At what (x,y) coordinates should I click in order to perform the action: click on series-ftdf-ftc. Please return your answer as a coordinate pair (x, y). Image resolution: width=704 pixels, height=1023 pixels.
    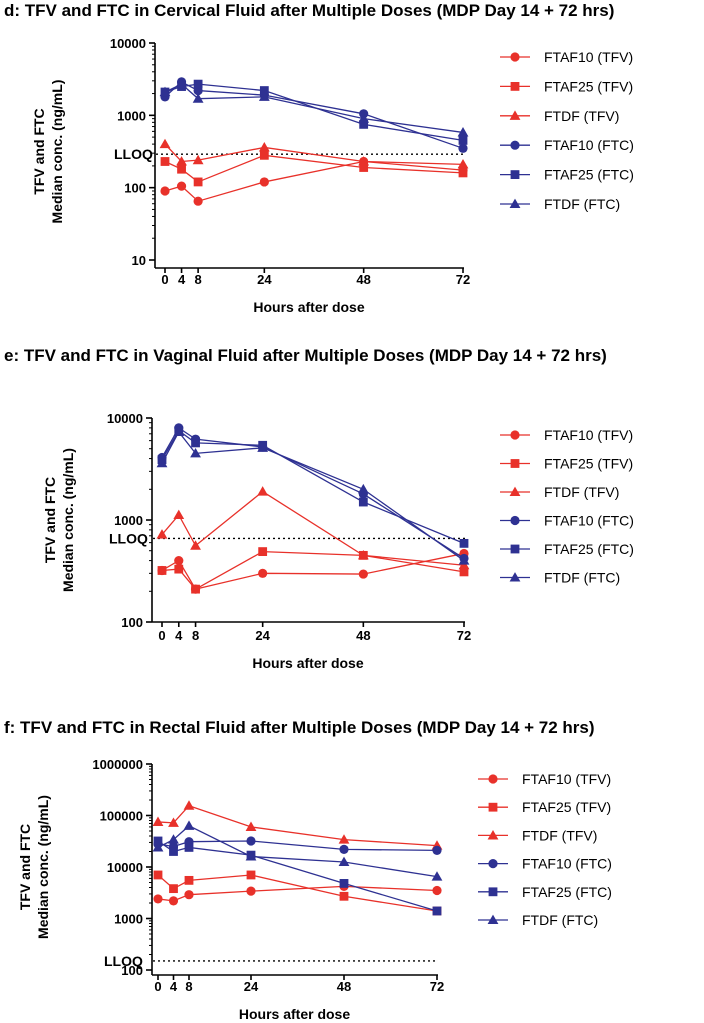
    Looking at the image, I should click on (314, 107).